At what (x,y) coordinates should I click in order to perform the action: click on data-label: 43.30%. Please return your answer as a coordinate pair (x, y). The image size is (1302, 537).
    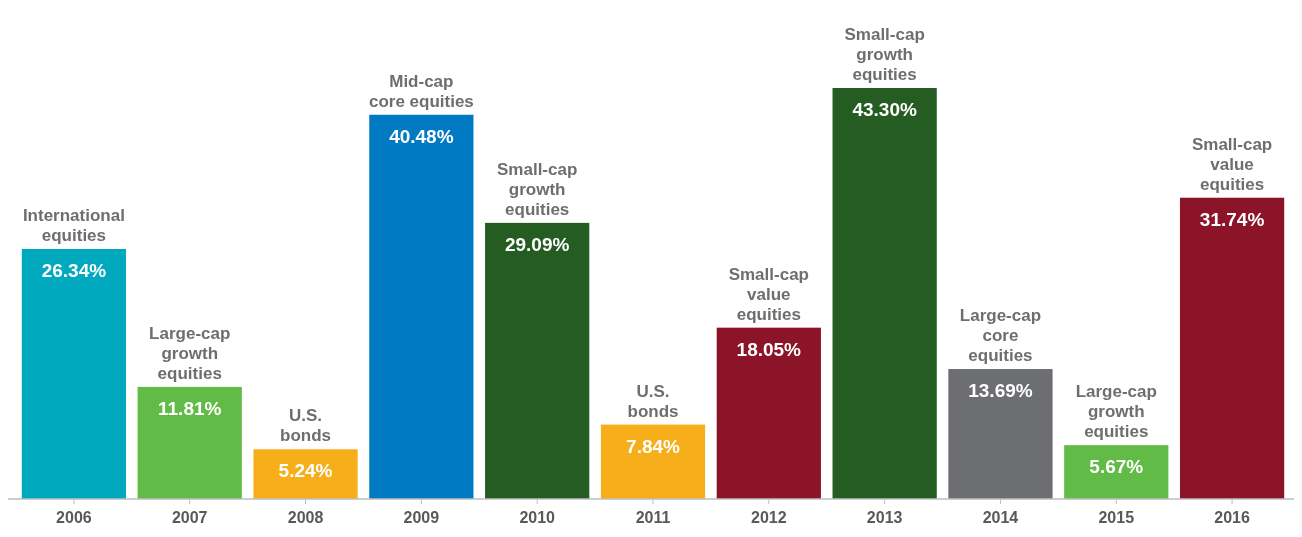
    Looking at the image, I should click on (884, 109).